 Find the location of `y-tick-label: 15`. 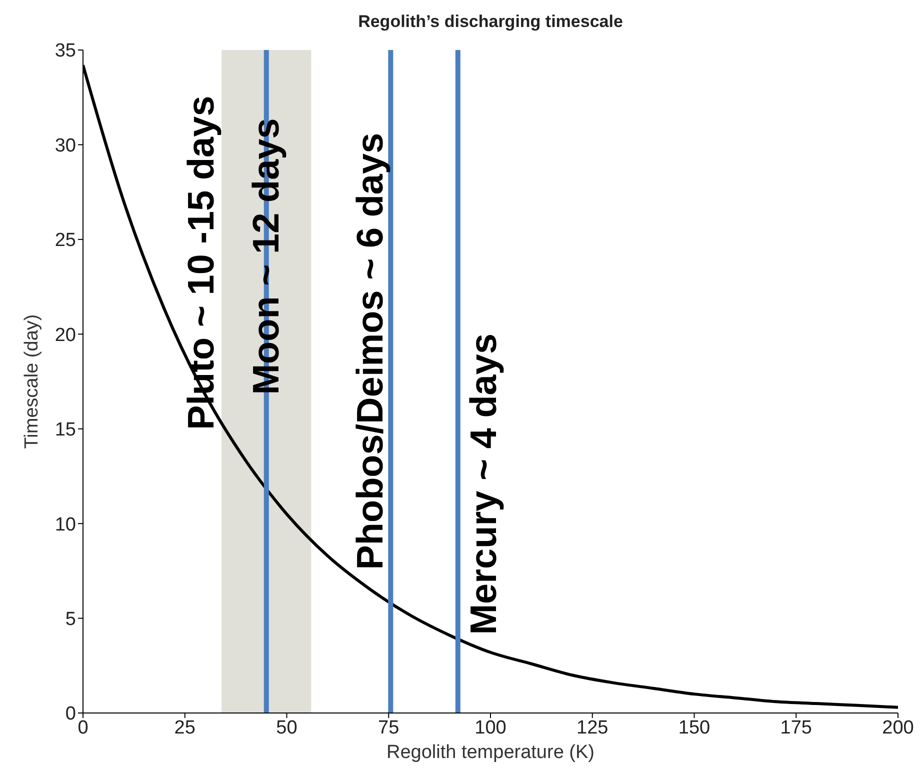

y-tick-label: 15 is located at coordinates (65, 430).